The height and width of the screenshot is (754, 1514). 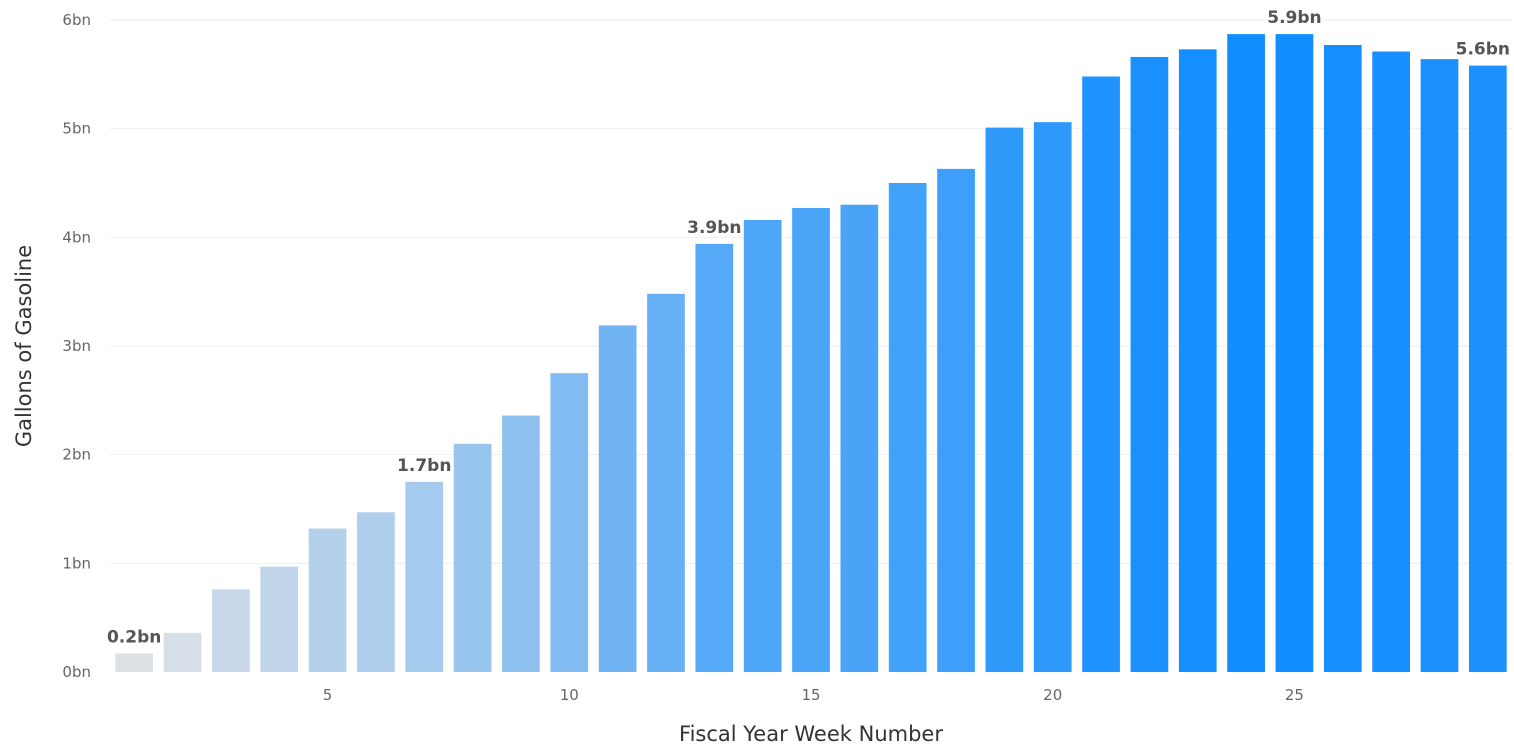 What do you see at coordinates (76, 455) in the screenshot?
I see `y-tick-label: 2bn` at bounding box center [76, 455].